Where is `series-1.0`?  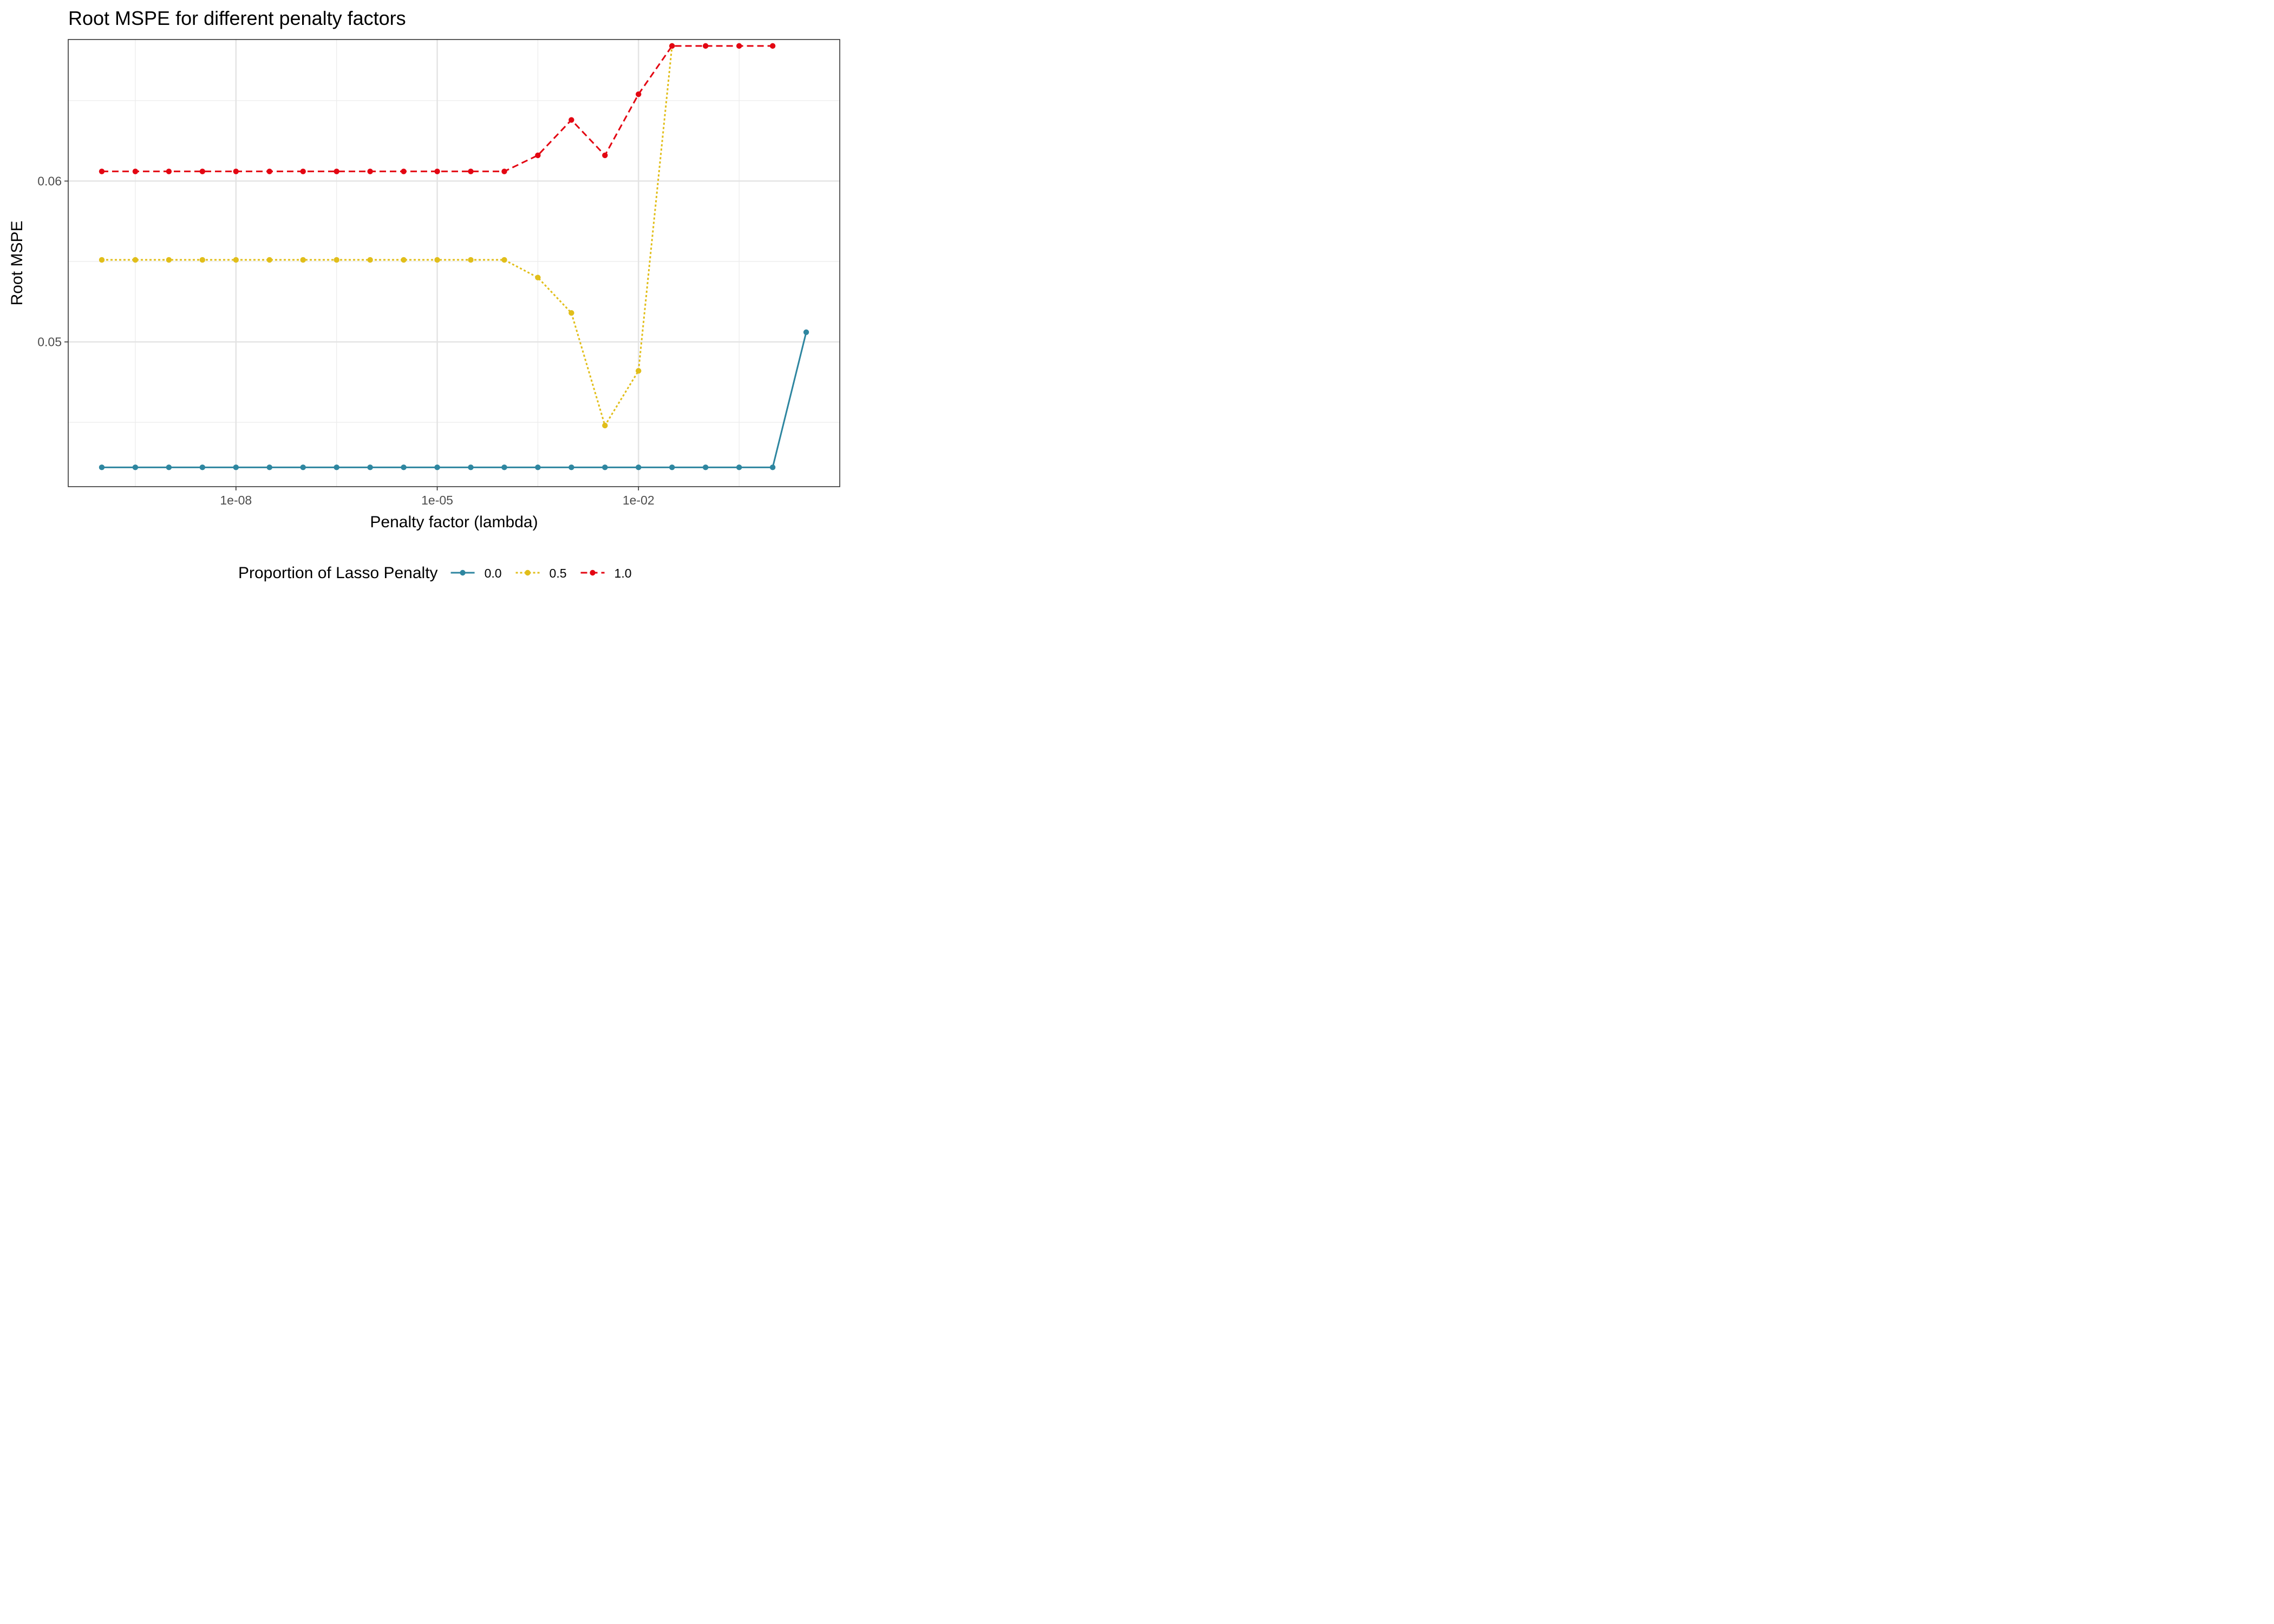
series-1.0 is located at coordinates (438, 108).